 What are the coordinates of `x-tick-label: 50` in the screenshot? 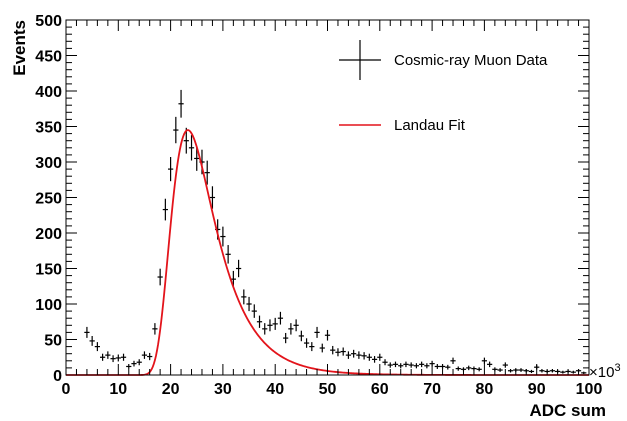 It's located at (328, 389).